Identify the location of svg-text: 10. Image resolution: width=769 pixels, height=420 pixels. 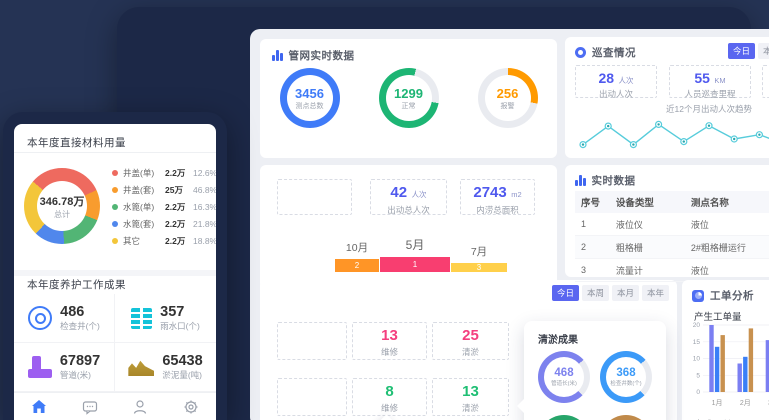
(697, 359).